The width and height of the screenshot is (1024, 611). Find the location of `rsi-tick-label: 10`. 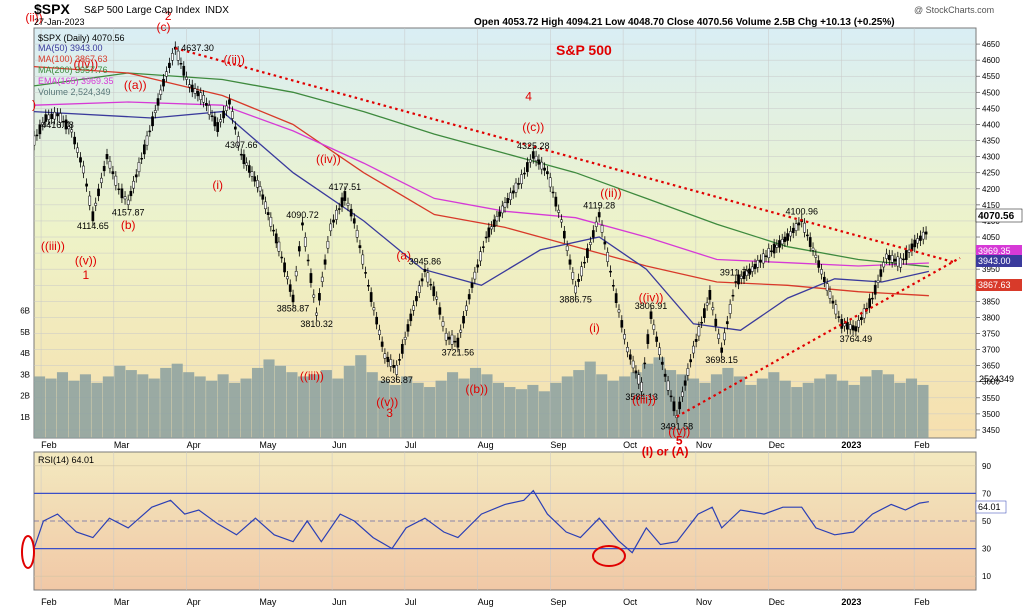

rsi-tick-label: 10 is located at coordinates (986, 576).